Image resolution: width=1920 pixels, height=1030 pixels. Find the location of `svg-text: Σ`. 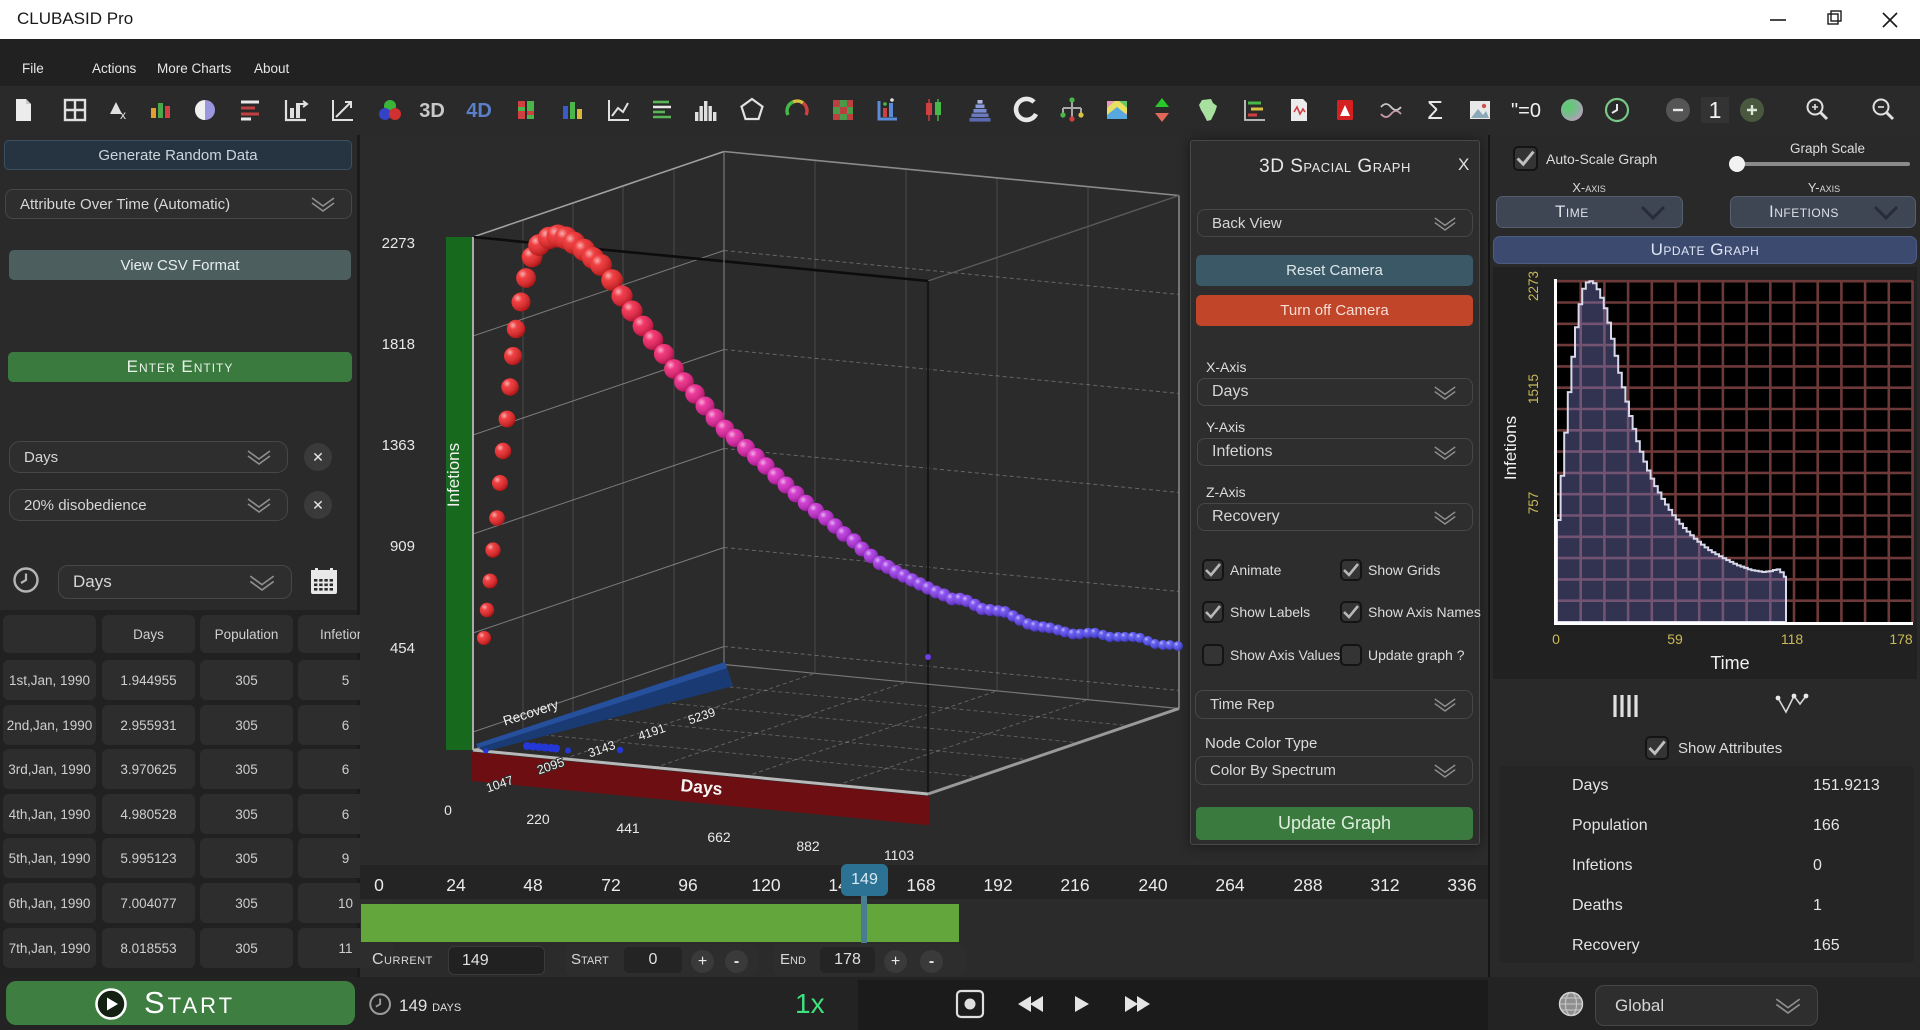

svg-text: Σ is located at coordinates (1435, 110).